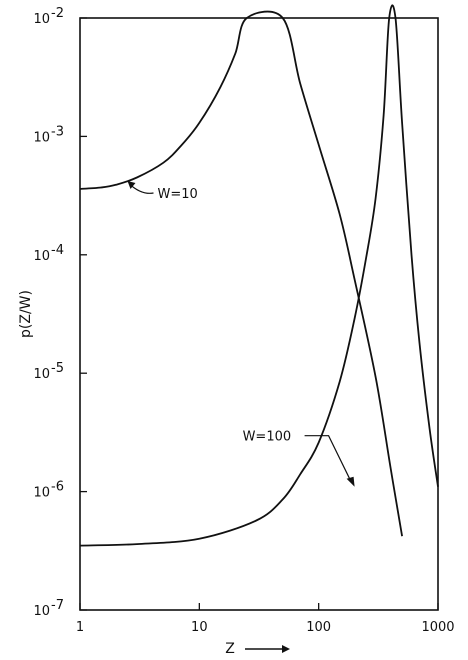 The width and height of the screenshot is (468, 660). Describe the element at coordinates (257, 649) in the screenshot. I see `x-axis-label-group: Z` at that location.